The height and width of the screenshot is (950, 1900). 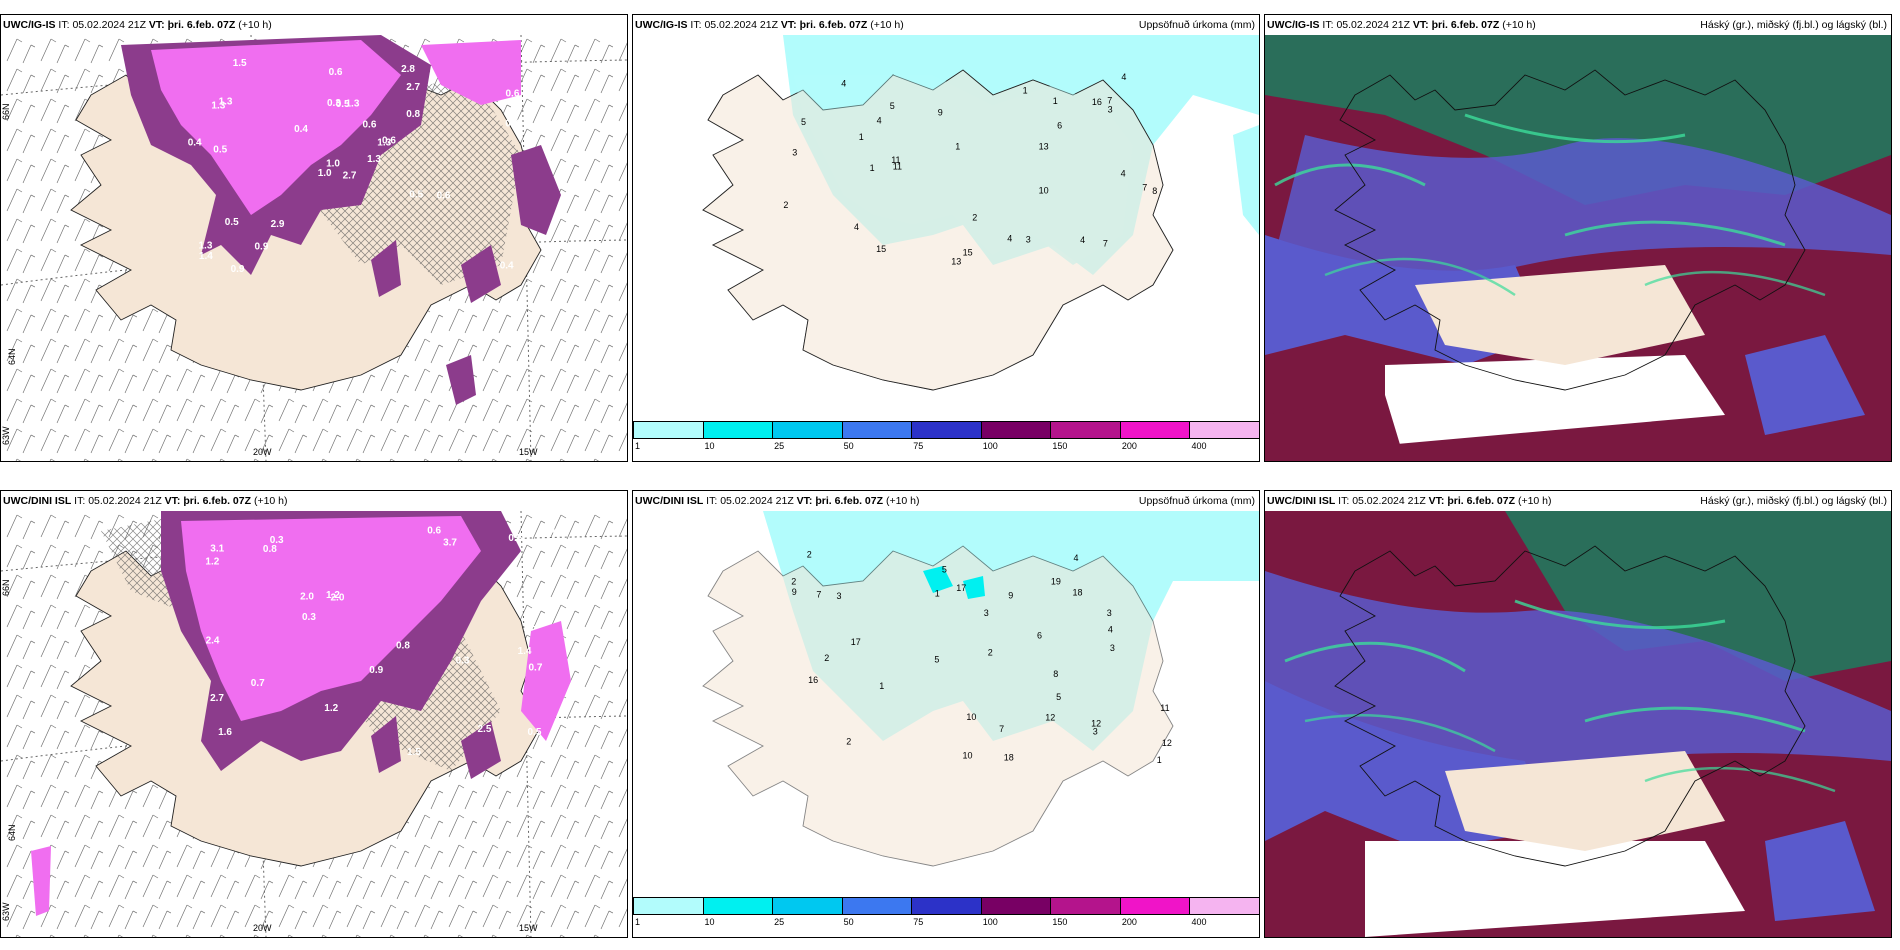 What do you see at coordinates (856, 642) in the screenshot?
I see `map-value-label: 17` at bounding box center [856, 642].